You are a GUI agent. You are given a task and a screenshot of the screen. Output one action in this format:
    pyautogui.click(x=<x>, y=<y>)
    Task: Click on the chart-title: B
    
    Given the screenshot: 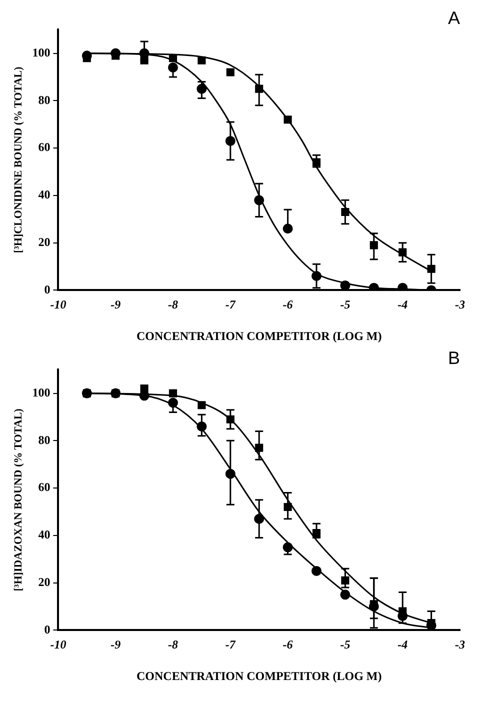 What is the action you would take?
    pyautogui.click(x=454, y=358)
    